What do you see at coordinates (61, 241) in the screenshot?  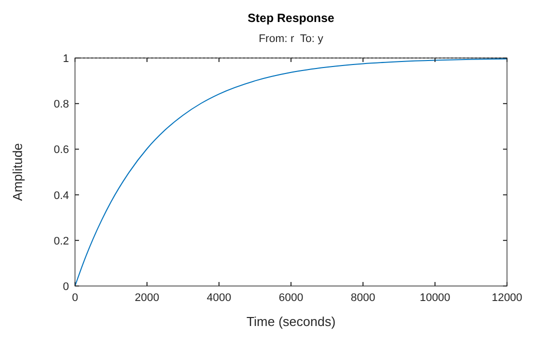 I see `y-tick-label: 0.2` at bounding box center [61, 241].